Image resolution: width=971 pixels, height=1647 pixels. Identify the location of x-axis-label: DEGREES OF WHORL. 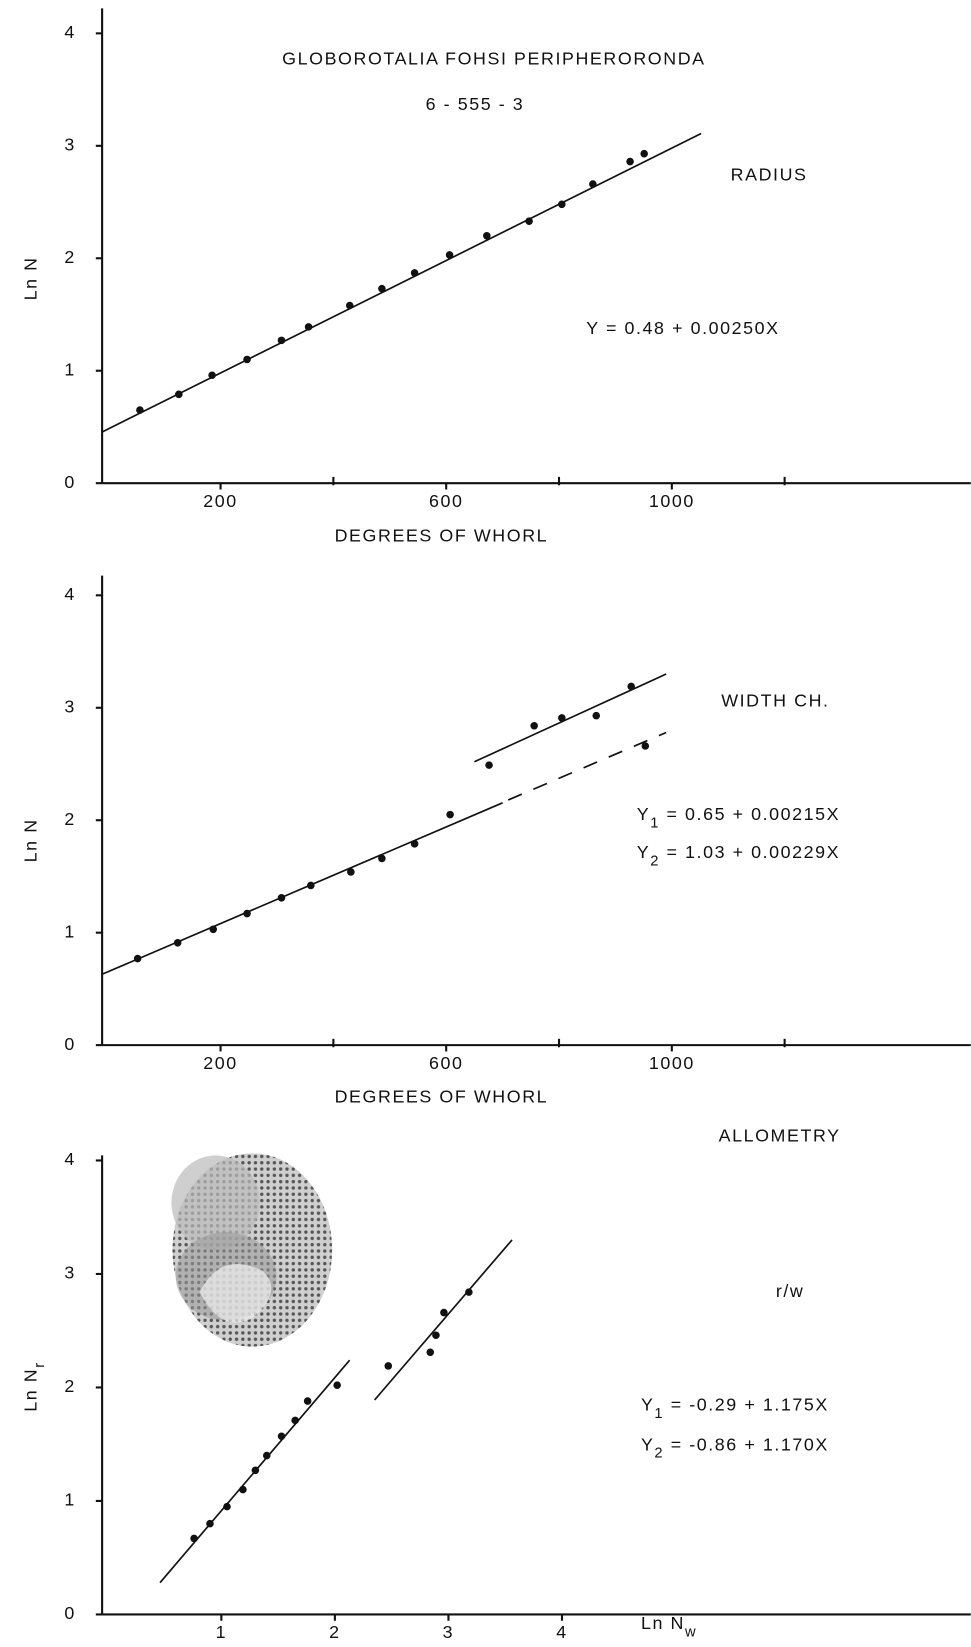
(442, 1096).